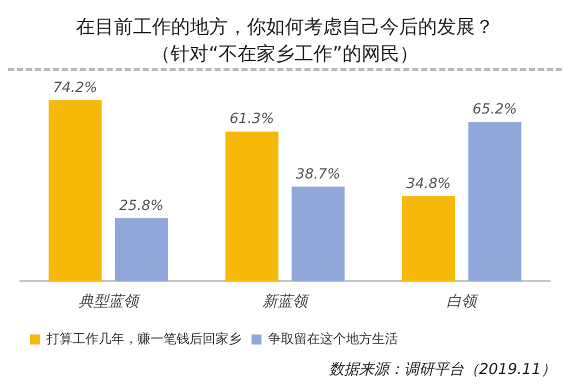 The height and width of the screenshot is (390, 570). What do you see at coordinates (144, 338) in the screenshot?
I see `legend-label: 打算工作几年，赚一笔钱后回家乡` at bounding box center [144, 338].